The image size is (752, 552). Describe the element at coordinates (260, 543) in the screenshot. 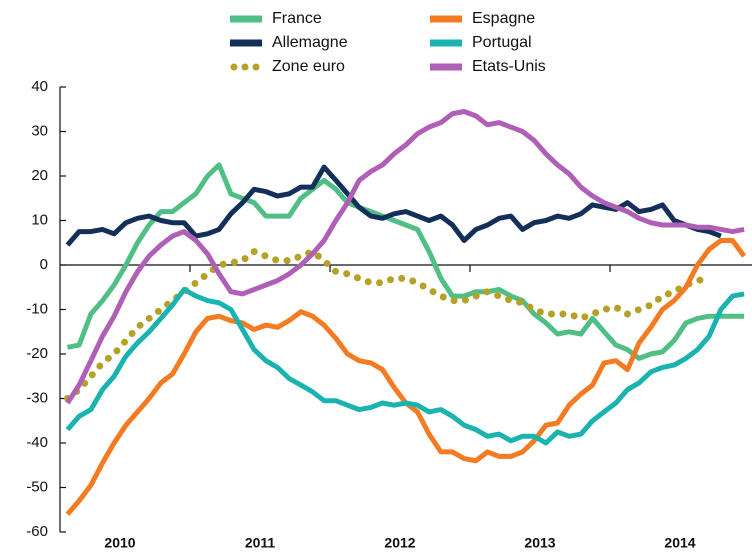

I see `x-tick-label: 2011` at that location.